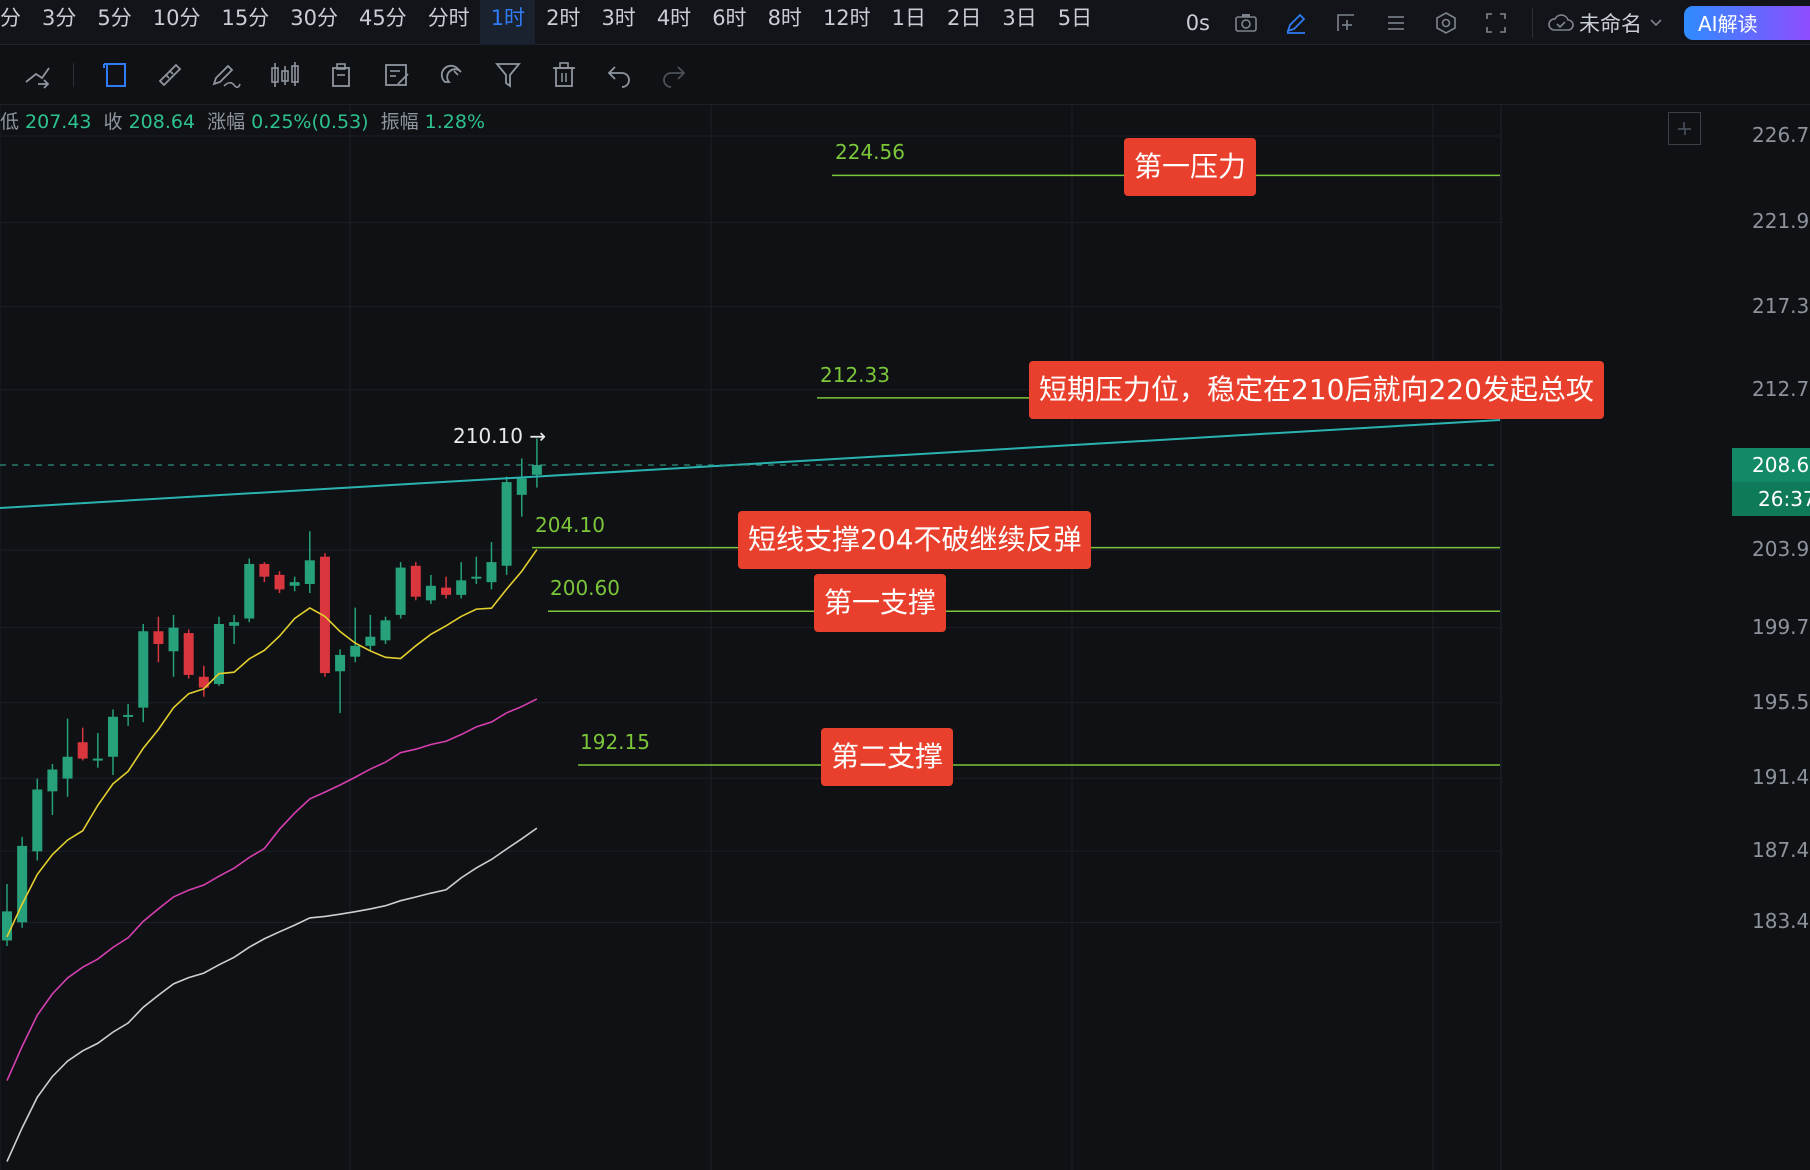 Image resolution: width=1810 pixels, height=1170 pixels. I want to click on menu-lines-icon, so click(1396, 23).